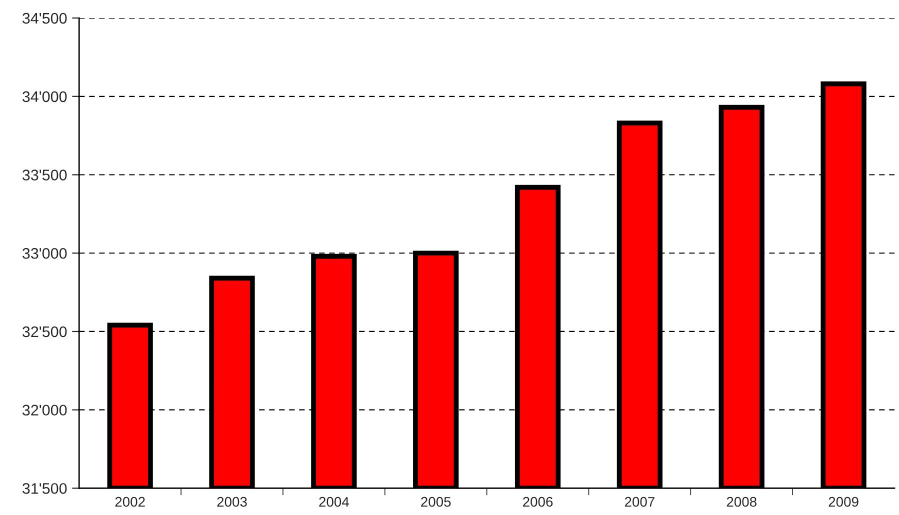 This screenshot has width=899, height=515. I want to click on y-tick-label: 32'500, so click(44, 332).